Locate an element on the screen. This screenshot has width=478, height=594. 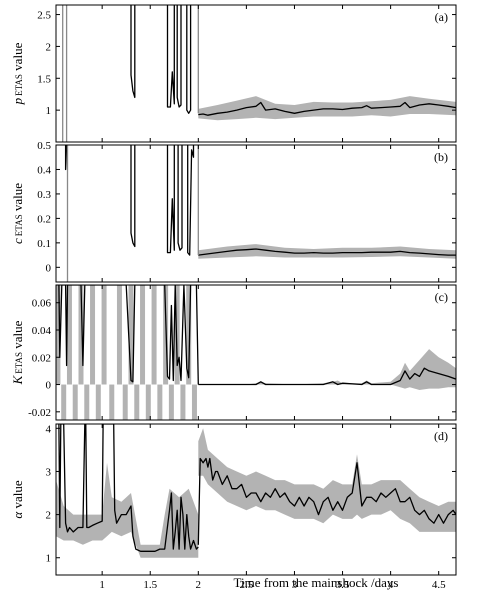
panel-b-y-axis-symbol: c is located at coordinates (17, 241).